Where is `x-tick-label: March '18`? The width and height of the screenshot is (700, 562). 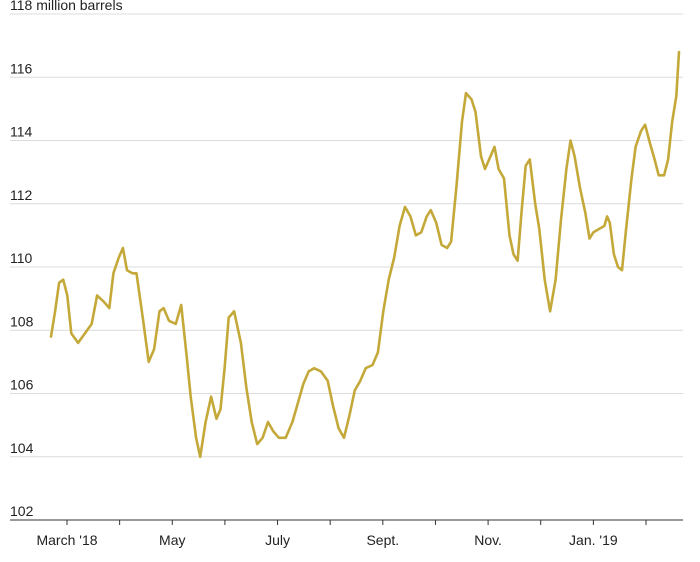 x-tick-label: March '18 is located at coordinates (66, 540).